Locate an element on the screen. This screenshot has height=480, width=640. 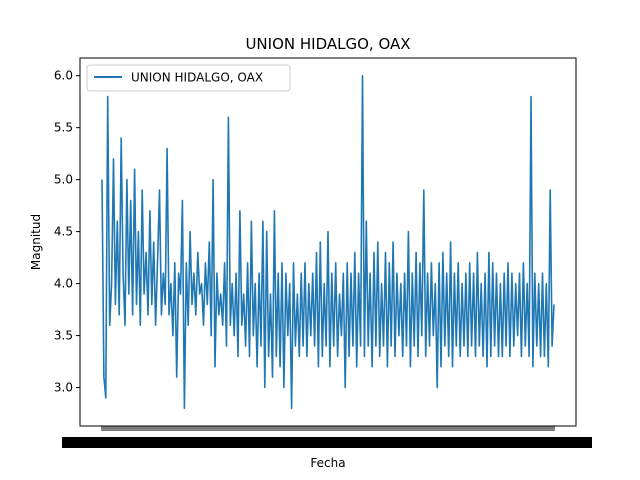
y-axis: 3.0 3.5 4.0 4.5 5.0 5.5 6.0 is located at coordinates (67, 232).